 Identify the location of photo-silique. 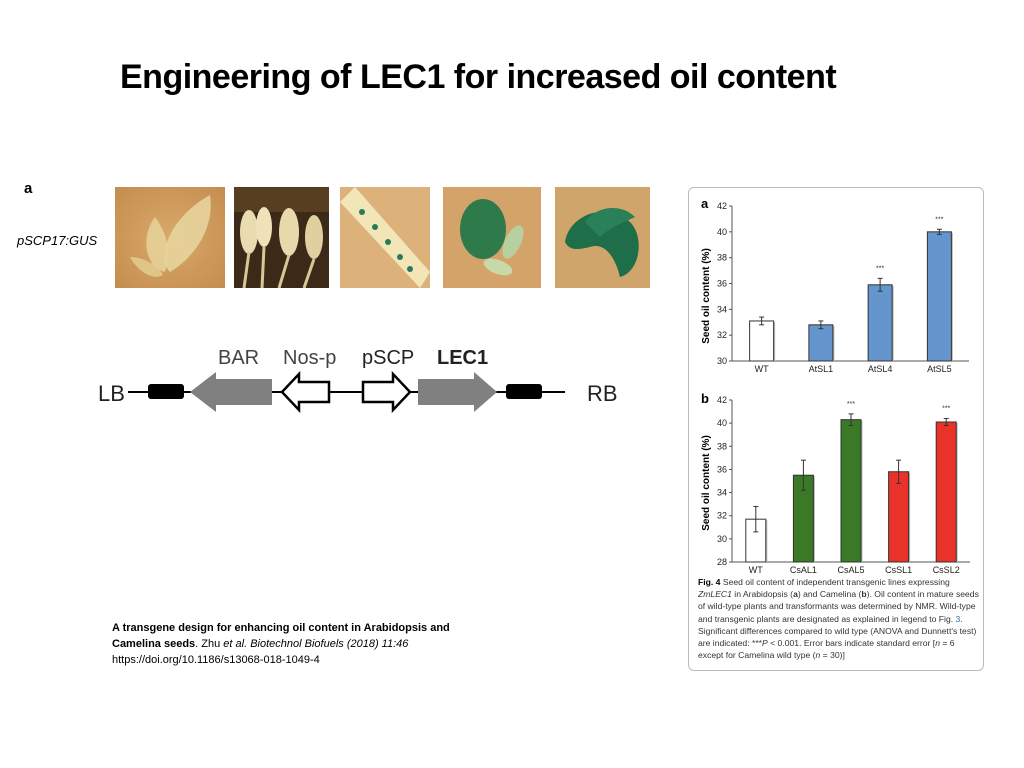
(385, 237).